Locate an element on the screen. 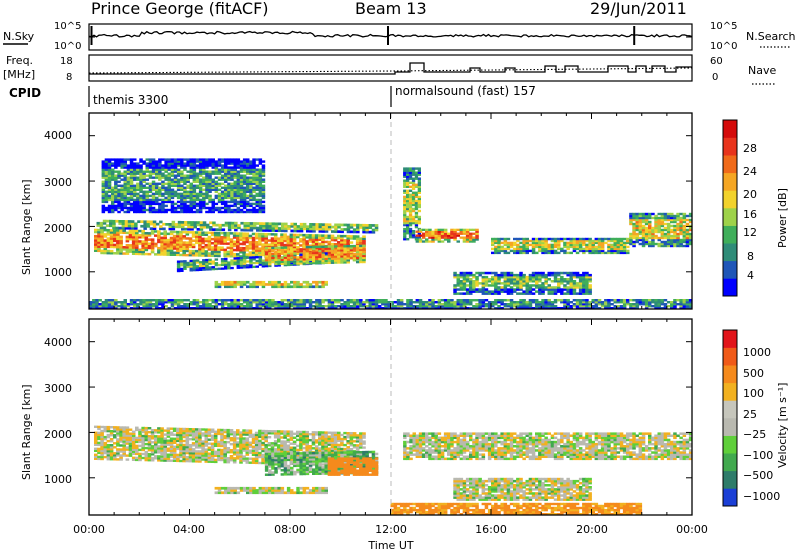  beam-label: Beam 13 is located at coordinates (391, 9).